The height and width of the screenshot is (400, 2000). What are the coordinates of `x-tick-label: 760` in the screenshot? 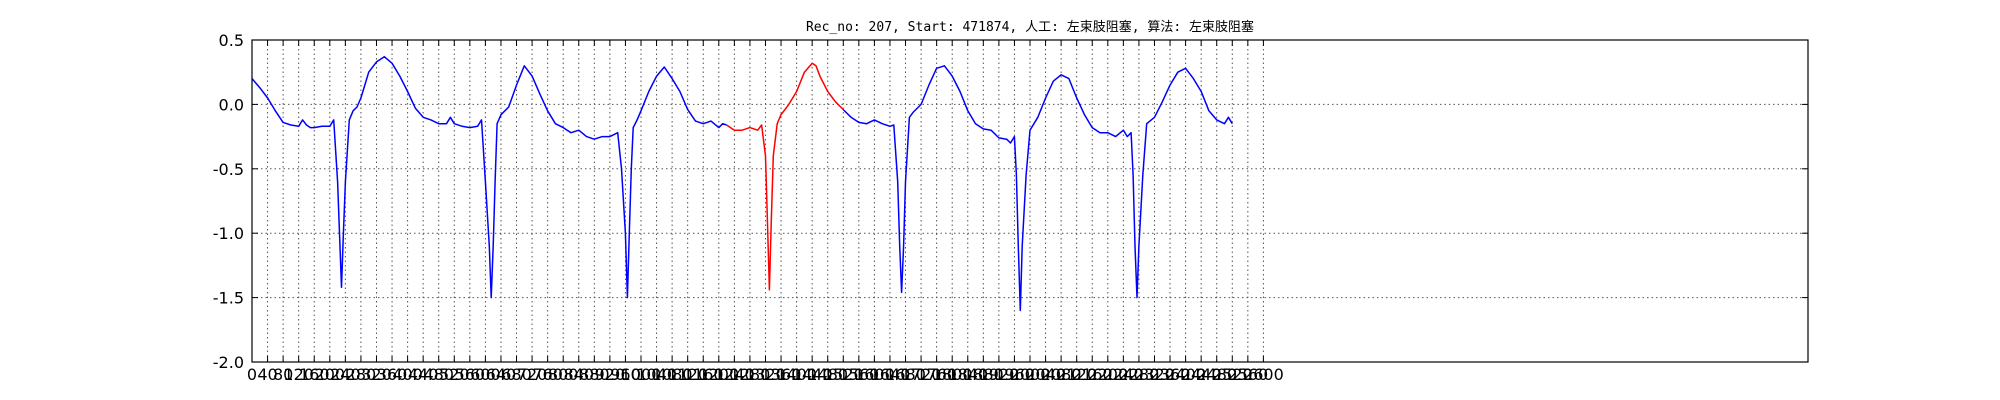 It's located at (547, 374).